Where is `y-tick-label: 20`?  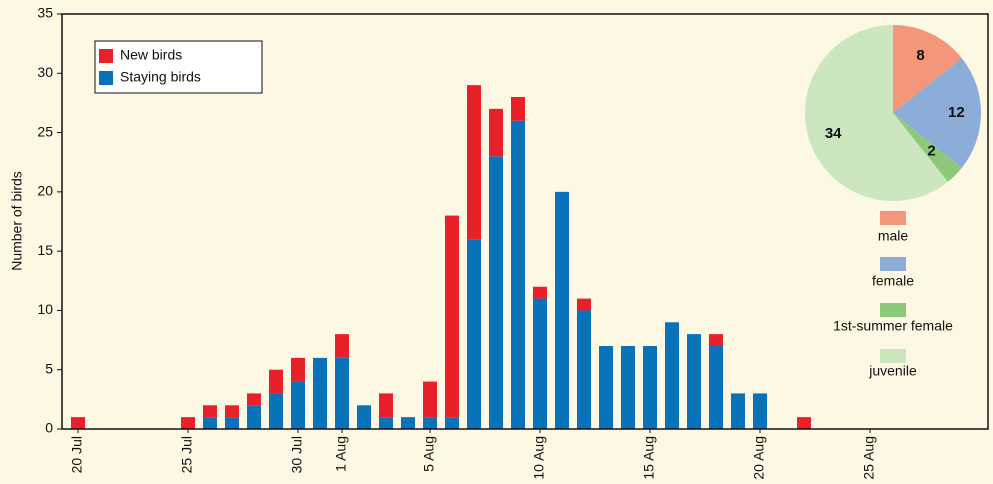
y-tick-label: 20 is located at coordinates (45, 191).